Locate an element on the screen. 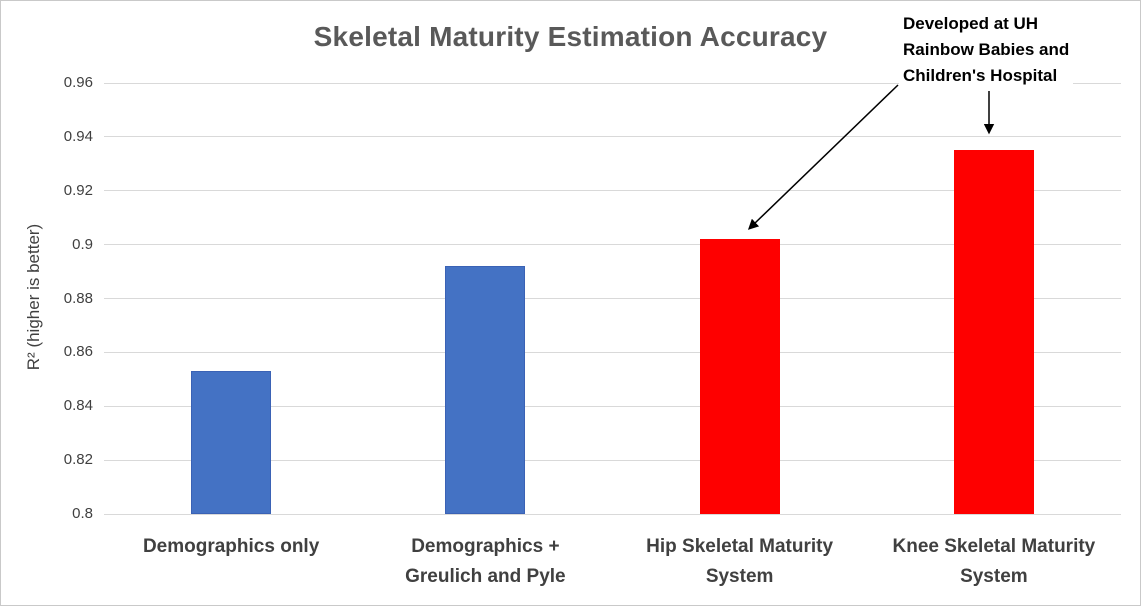  y-tick-label: 0.82 is located at coordinates (78, 460).